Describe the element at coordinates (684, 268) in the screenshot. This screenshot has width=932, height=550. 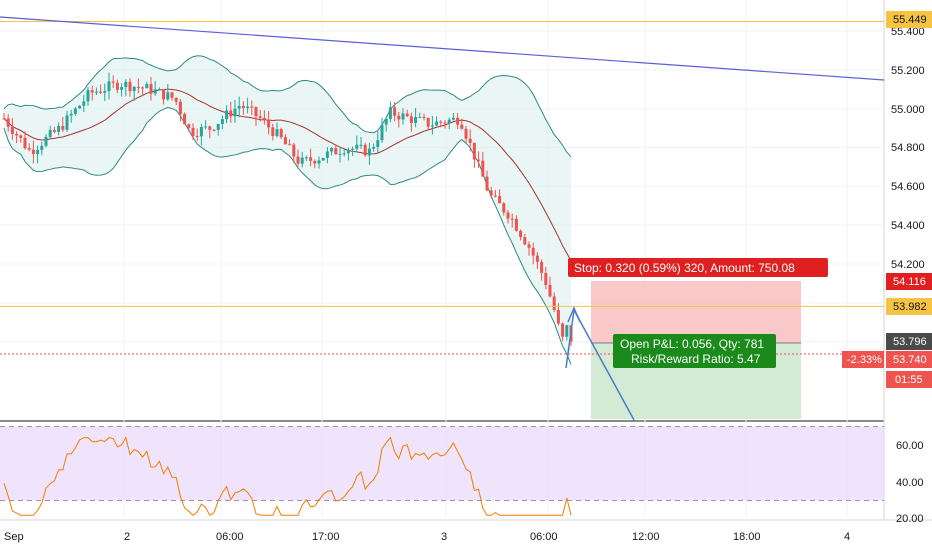
I see `svg-text:Stop: 0.320 (0.59%) 320, Amoun: Stop: 0.320 (0.59%) 320, Amount: 750.08` at that location.